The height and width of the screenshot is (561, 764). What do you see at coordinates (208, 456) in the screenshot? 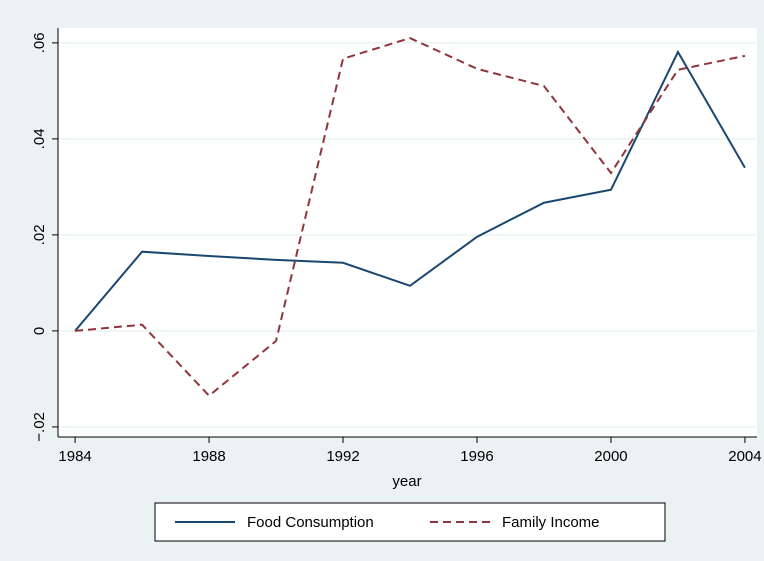
I see `x-tick-label: 1988` at bounding box center [208, 456].